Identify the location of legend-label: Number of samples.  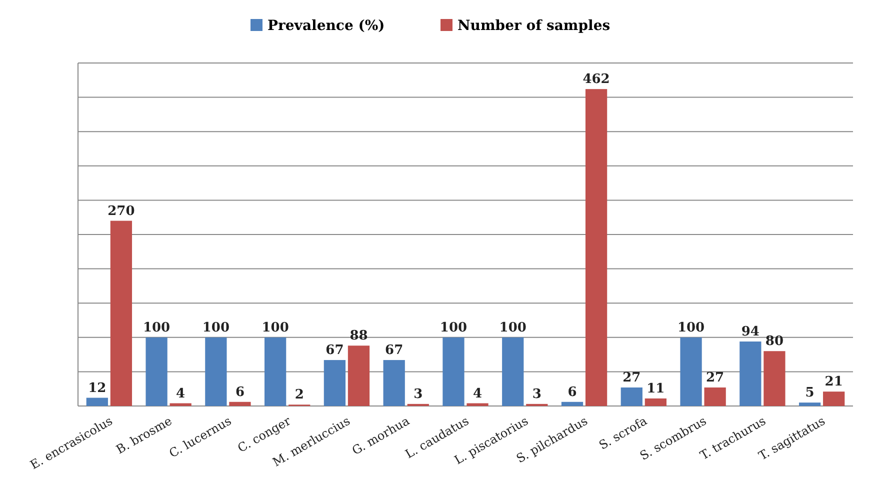
(534, 26).